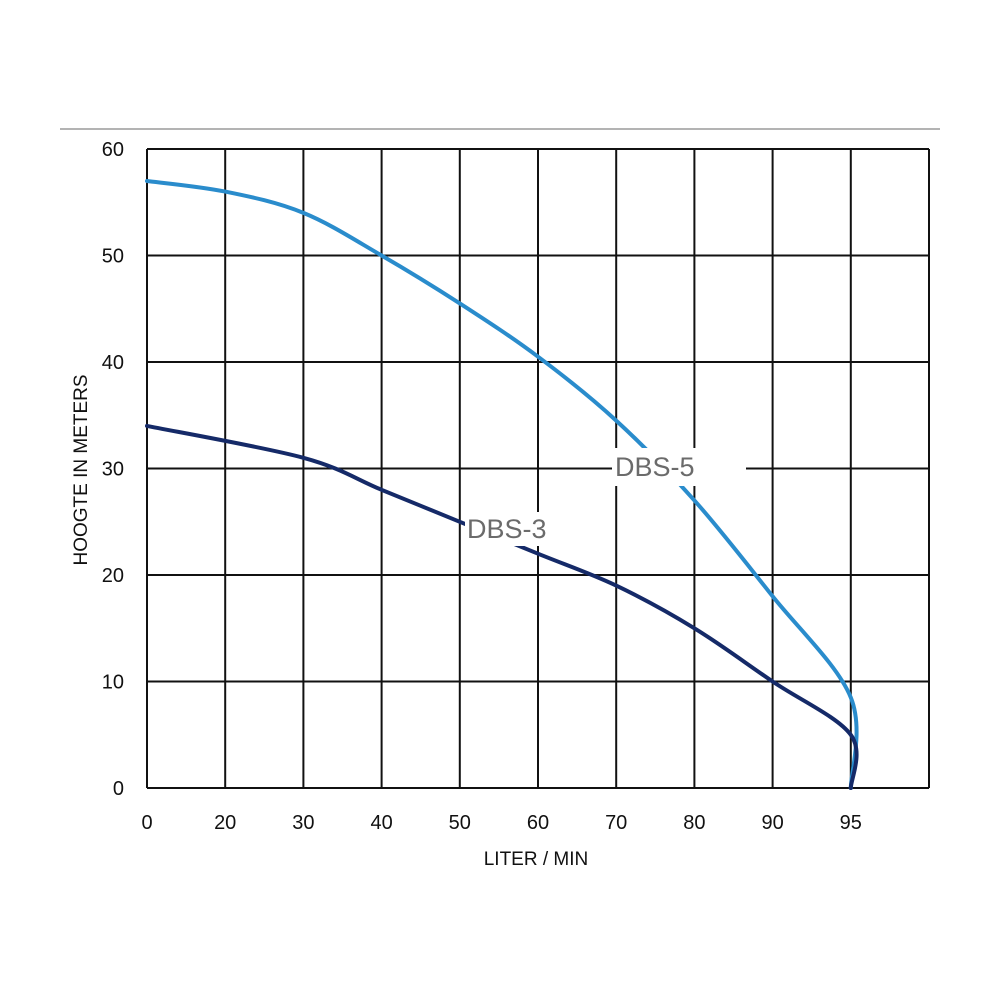 The width and height of the screenshot is (1000, 1000). What do you see at coordinates (225, 823) in the screenshot?
I see `x-tick-label: 20` at bounding box center [225, 823].